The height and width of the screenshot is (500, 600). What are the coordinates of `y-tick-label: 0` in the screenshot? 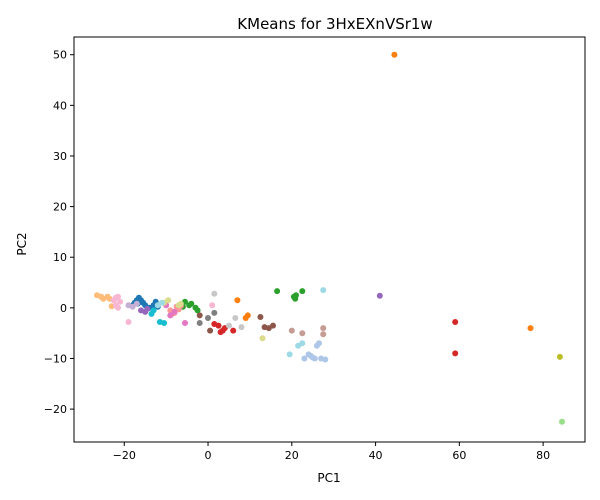 It's located at (63, 308).